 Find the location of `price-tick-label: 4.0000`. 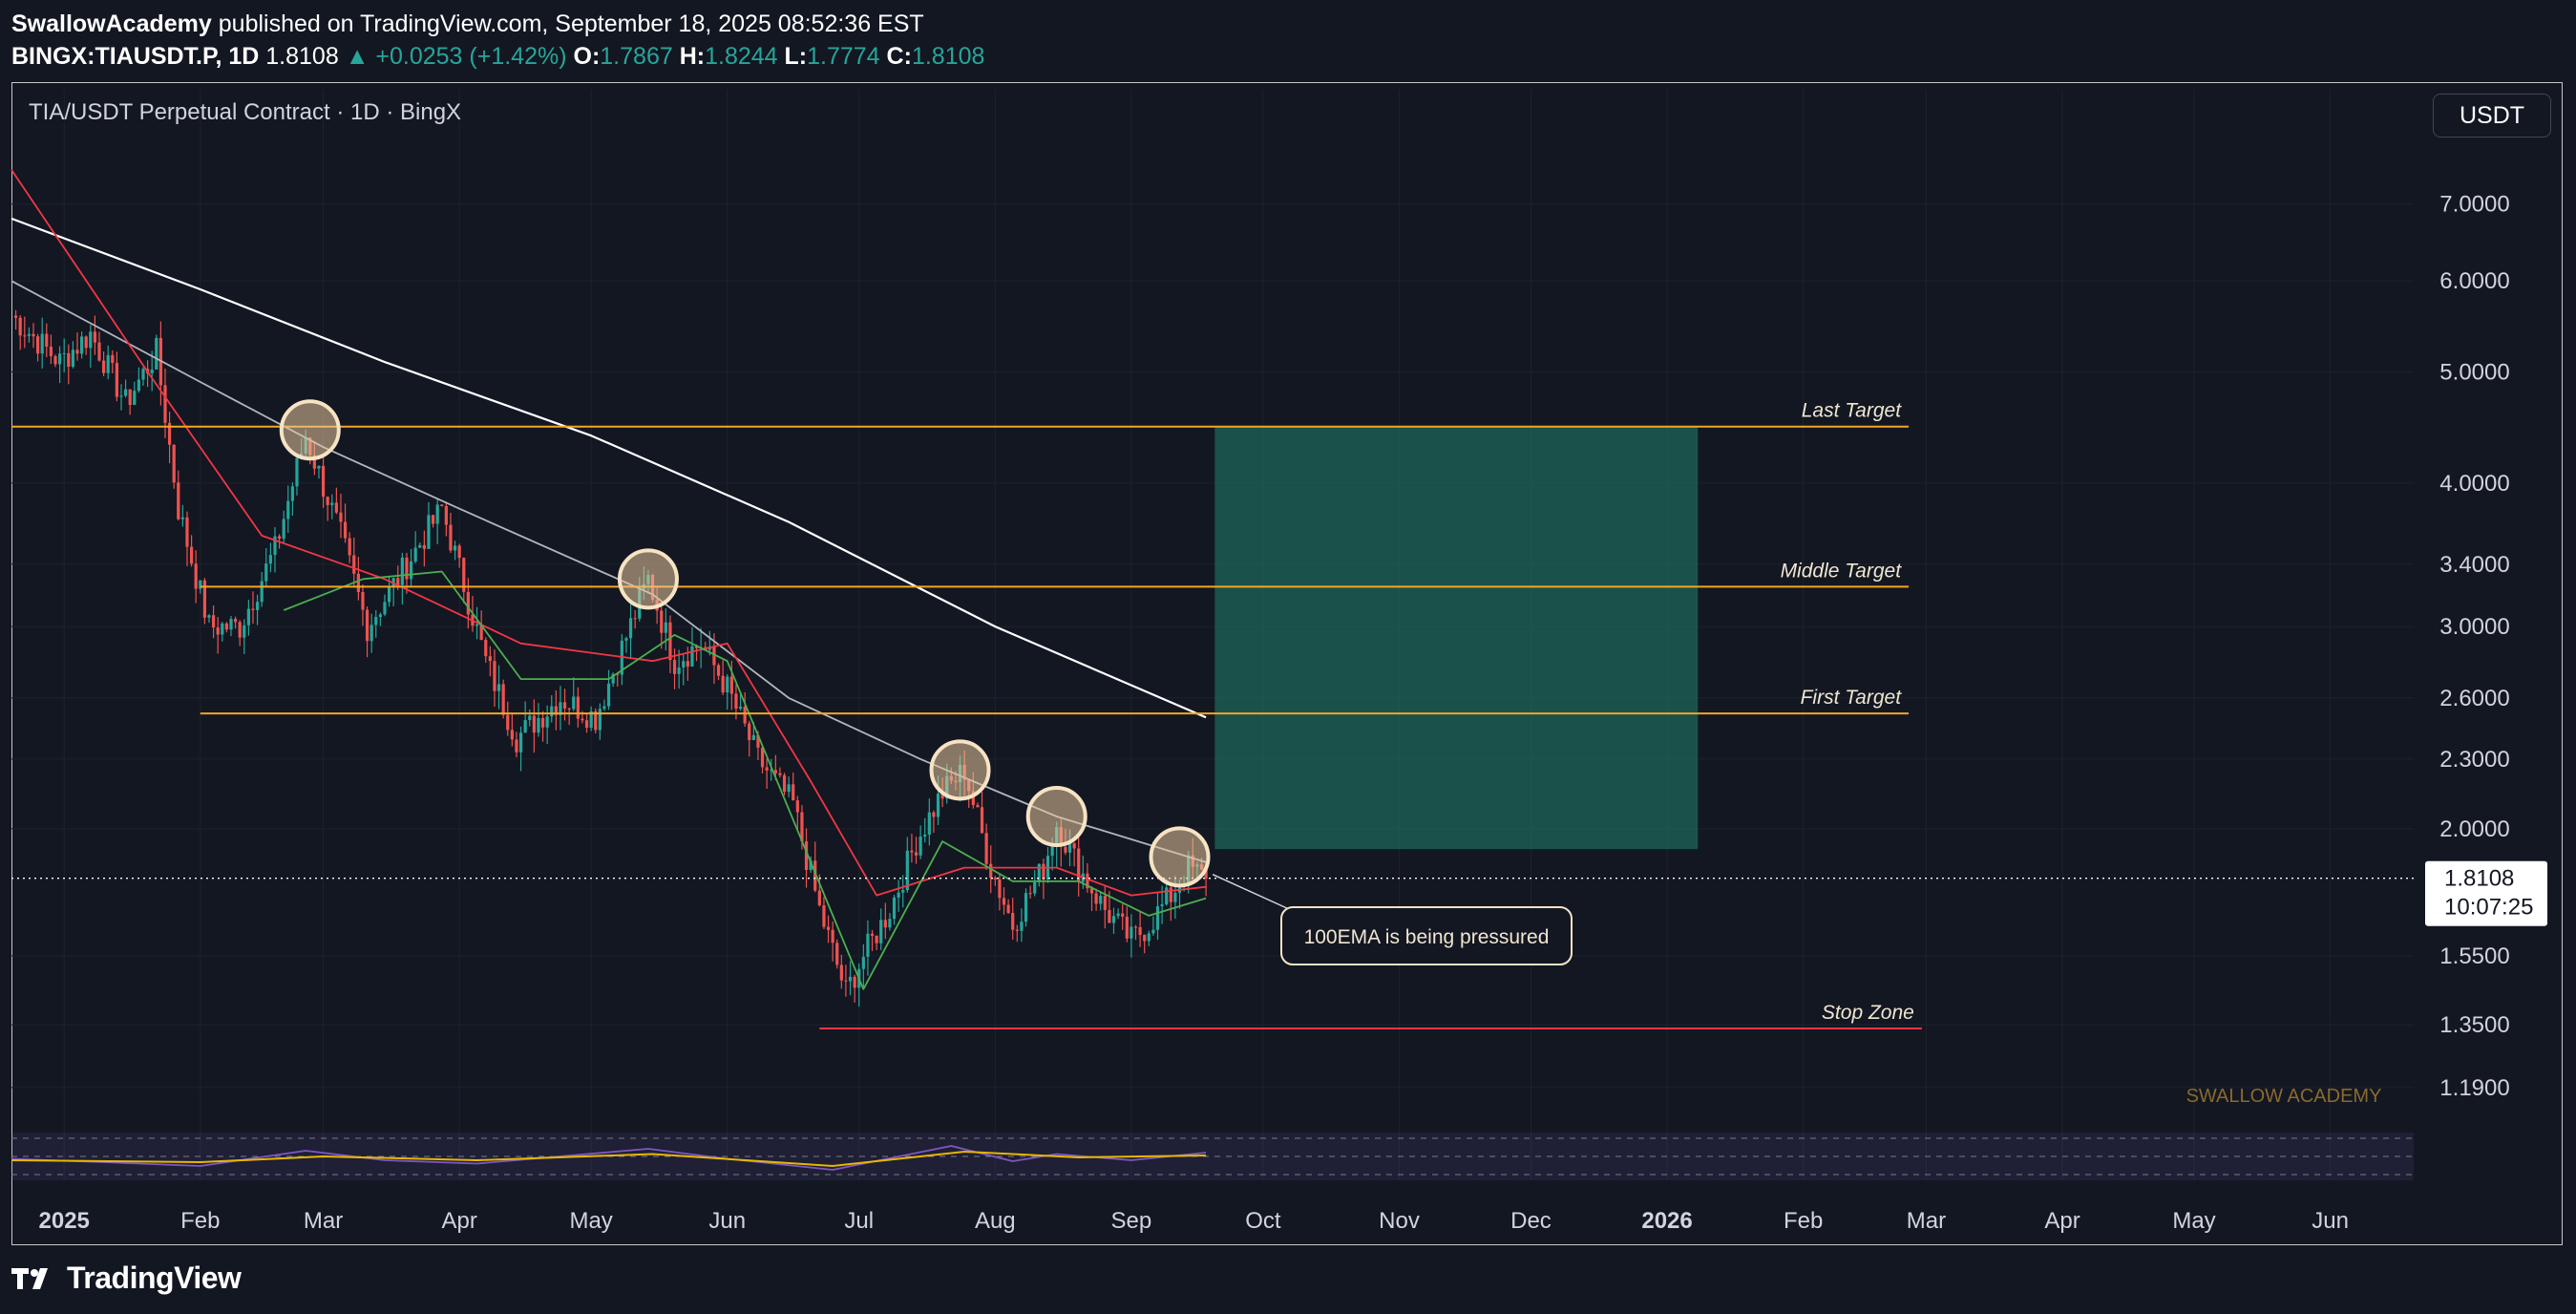

price-tick-label: 4.0000 is located at coordinates (2474, 484).